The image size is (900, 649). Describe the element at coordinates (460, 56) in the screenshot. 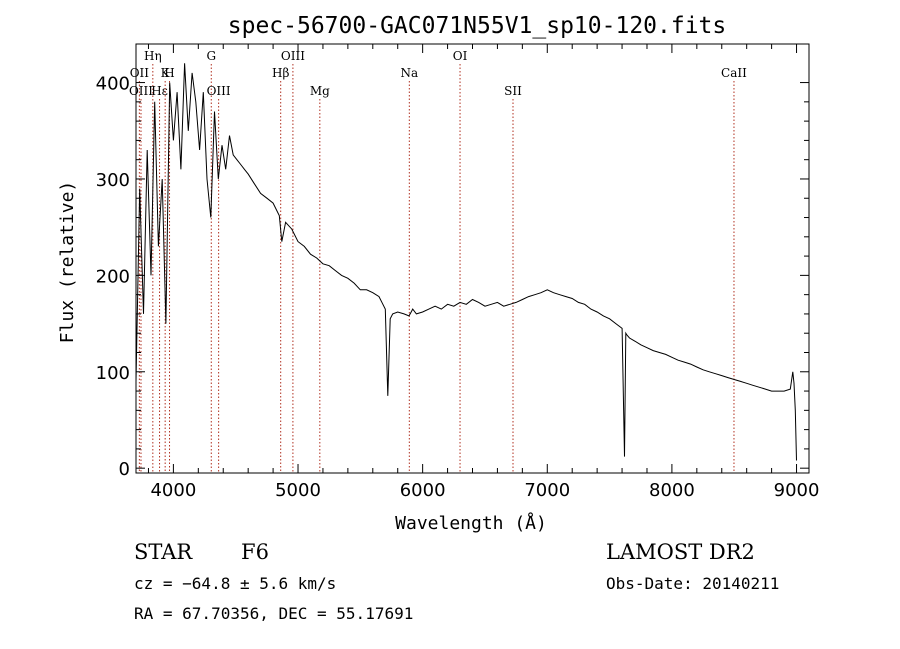

I see `marker-label: OI` at that location.